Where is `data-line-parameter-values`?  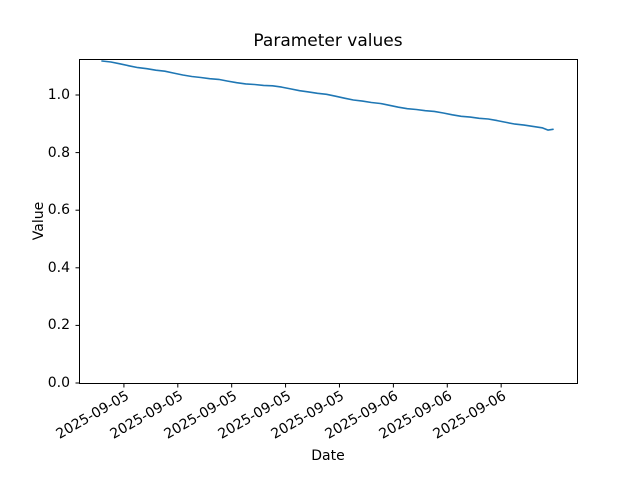
data-line-parameter-values is located at coordinates (327, 95).